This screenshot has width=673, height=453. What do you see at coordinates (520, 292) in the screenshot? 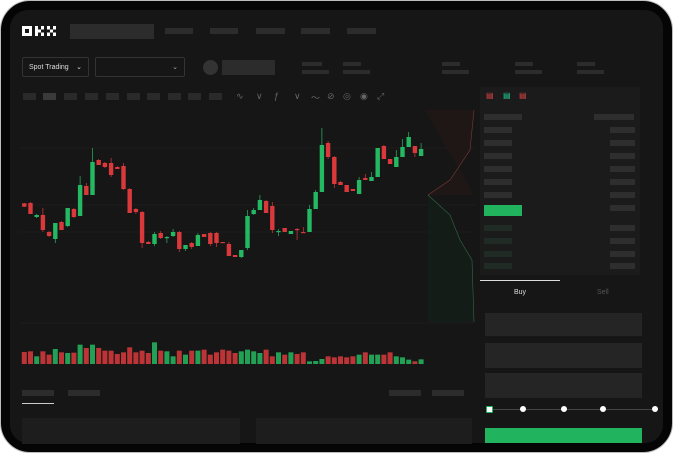
I see `tab-buy: Buy` at bounding box center [520, 292].